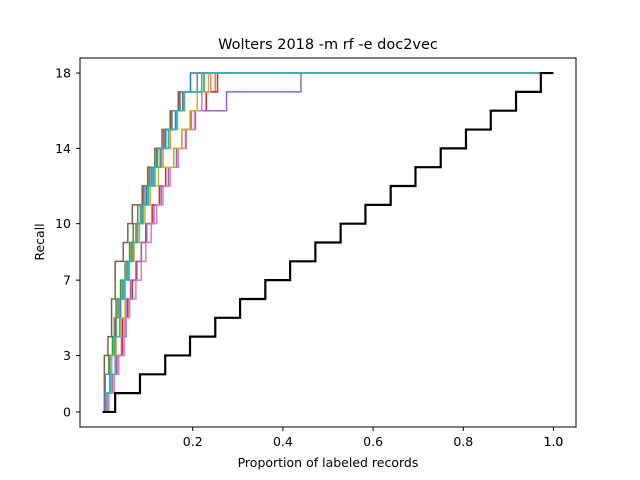 The height and width of the screenshot is (480, 640). Describe the element at coordinates (67, 280) in the screenshot. I see `y-tick-label: 7` at that location.